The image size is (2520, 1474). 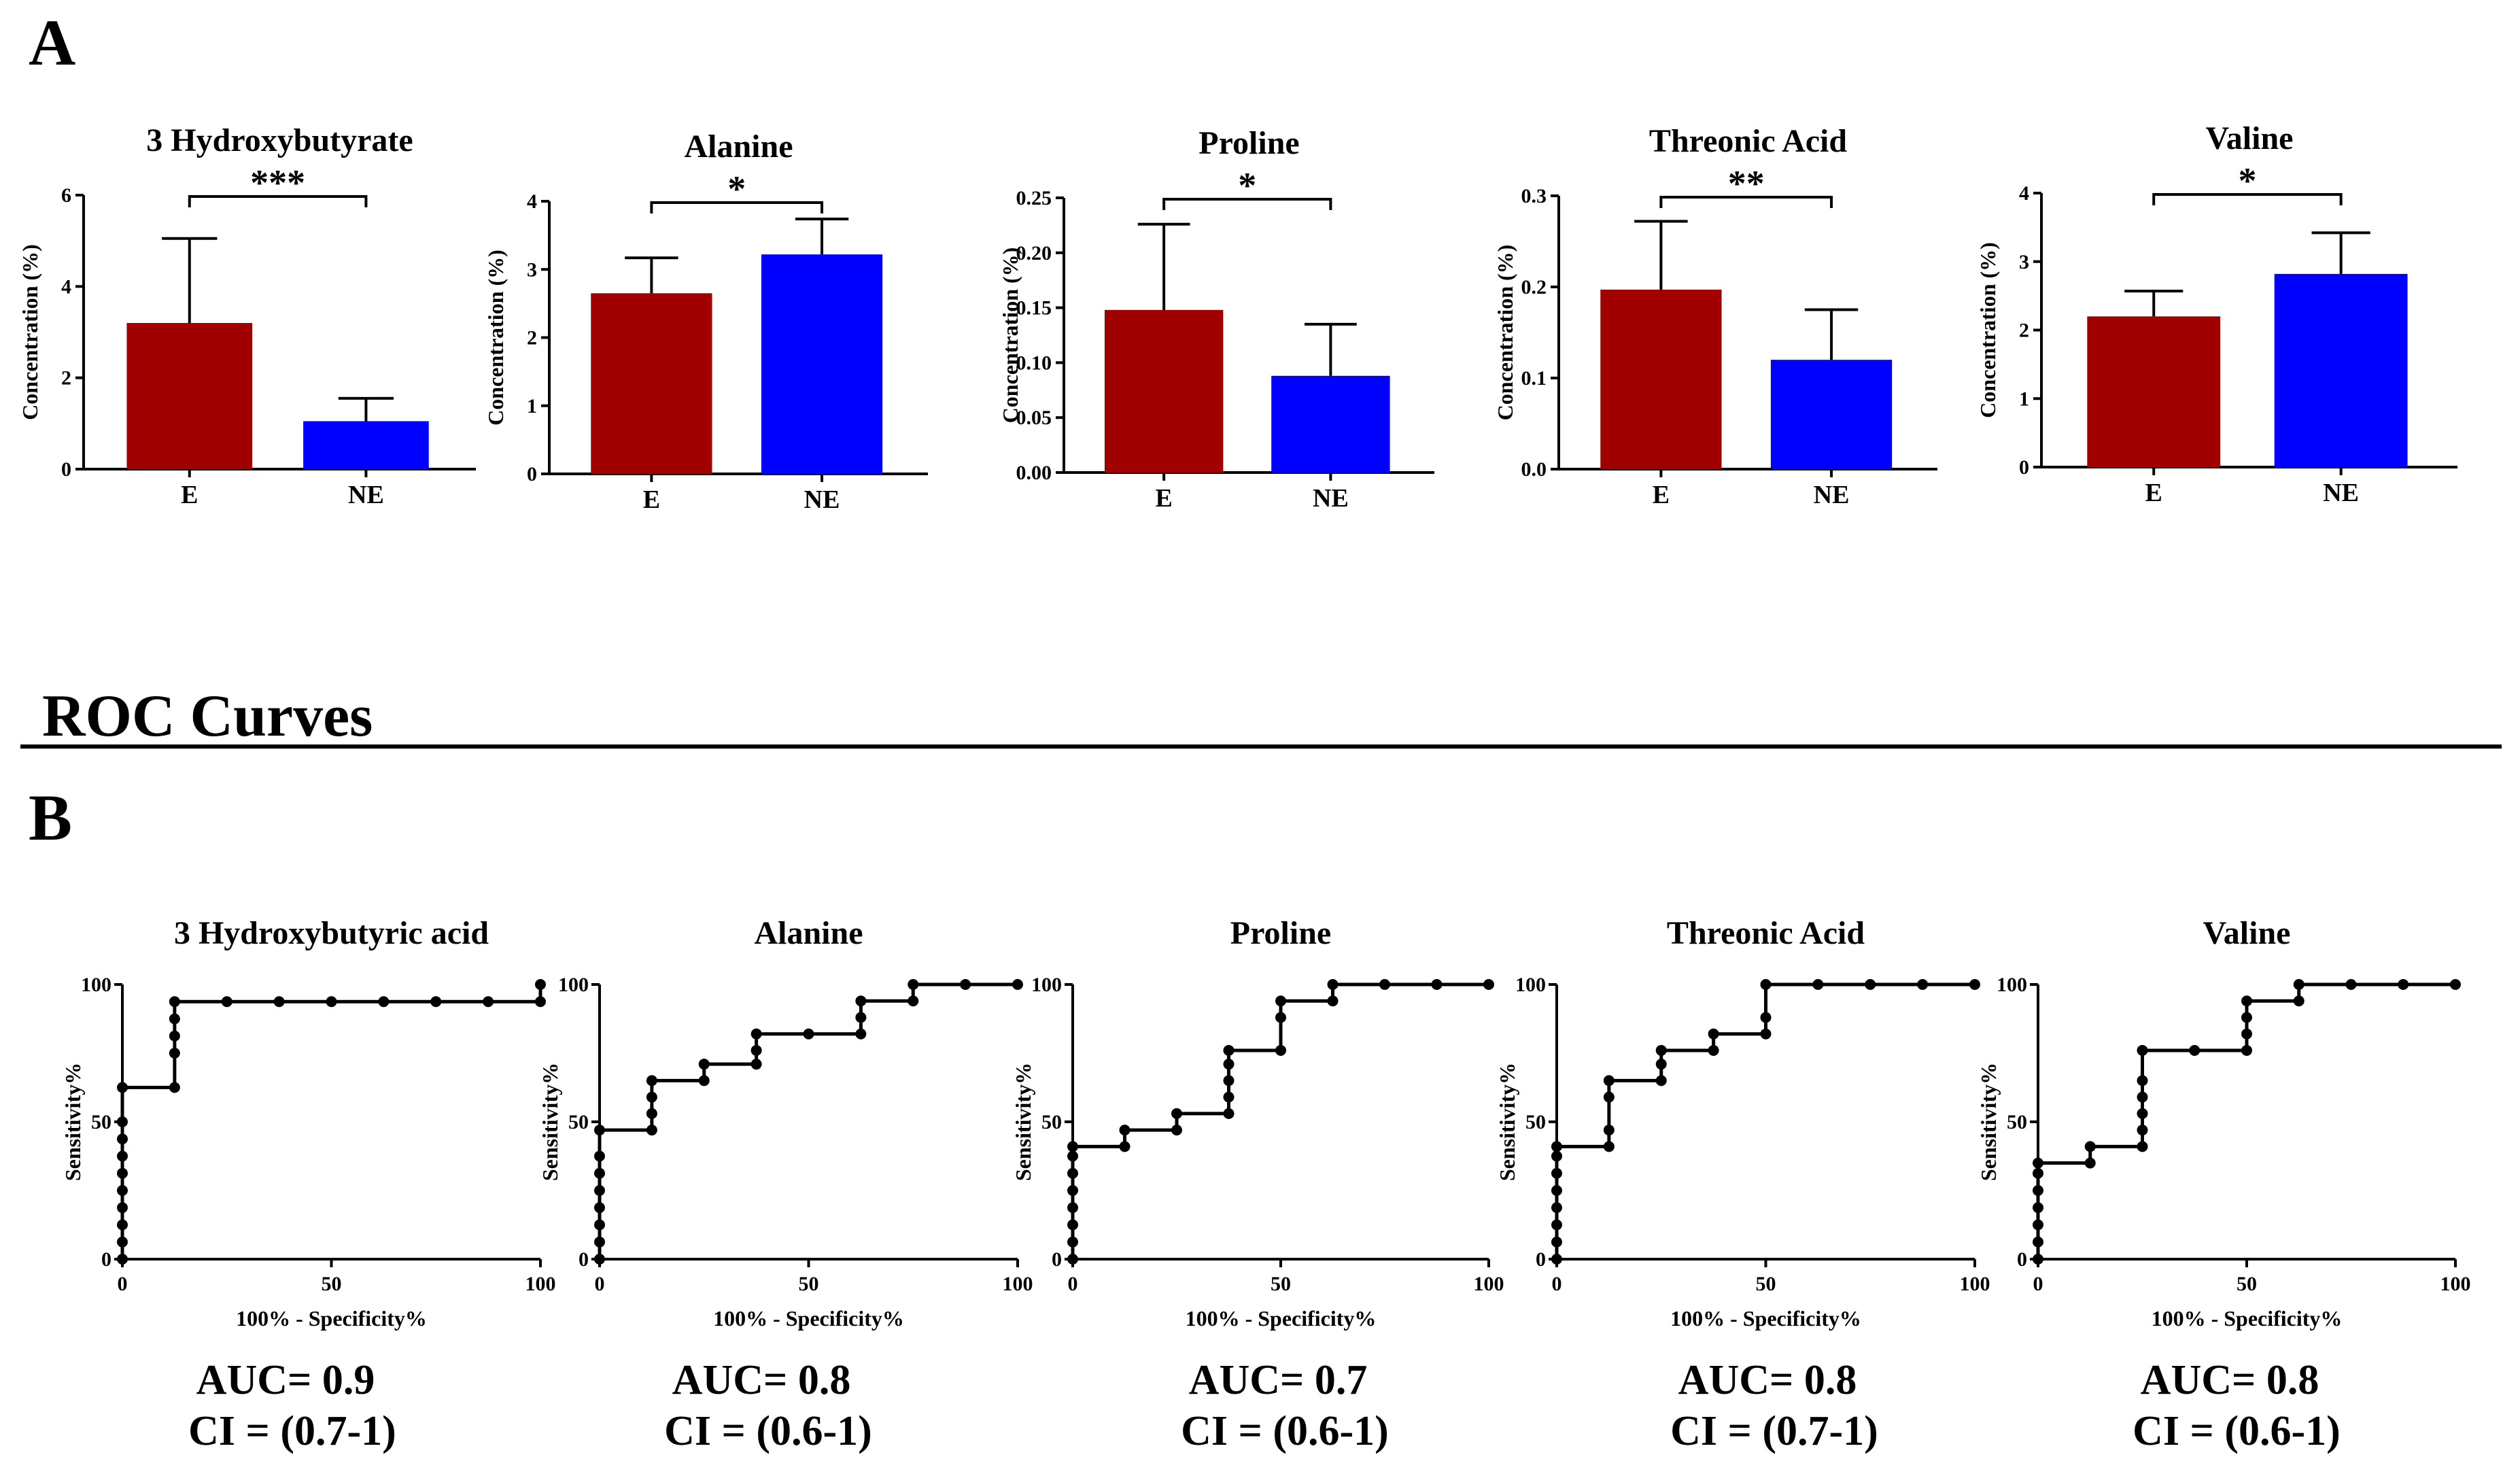 What do you see at coordinates (2230, 1380) in the screenshot?
I see `auc-annotation: AUC= 0.8` at bounding box center [2230, 1380].